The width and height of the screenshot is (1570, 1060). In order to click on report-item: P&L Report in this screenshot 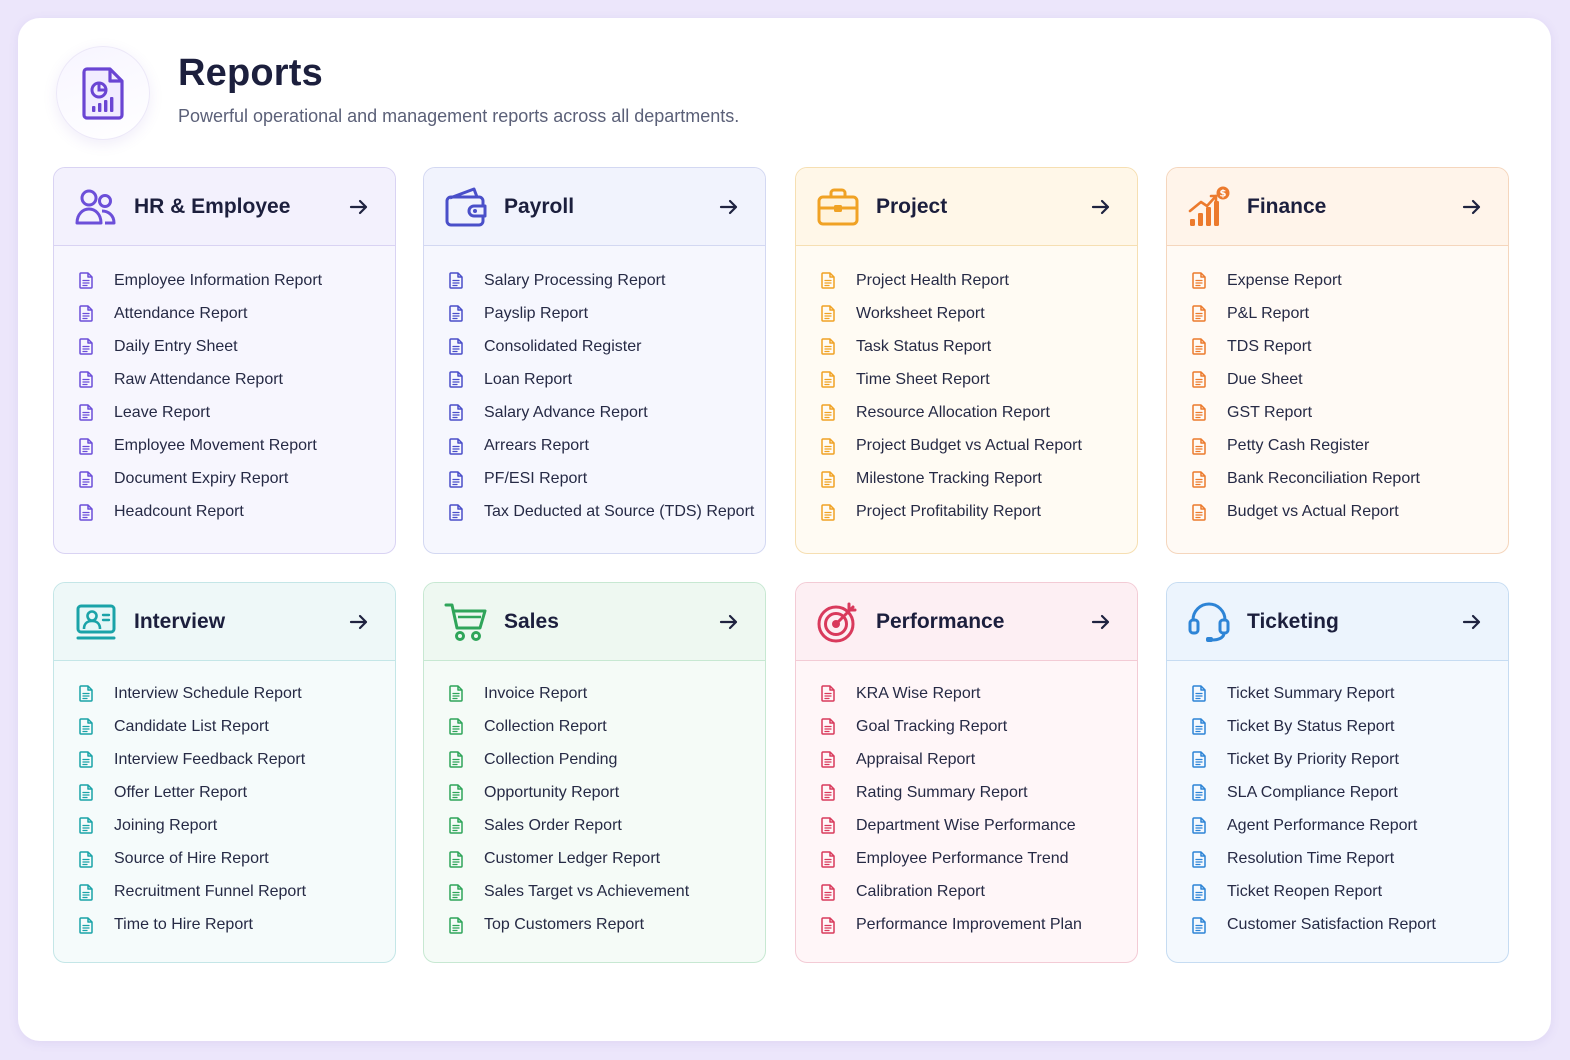, I will do `click(1337, 313)`.